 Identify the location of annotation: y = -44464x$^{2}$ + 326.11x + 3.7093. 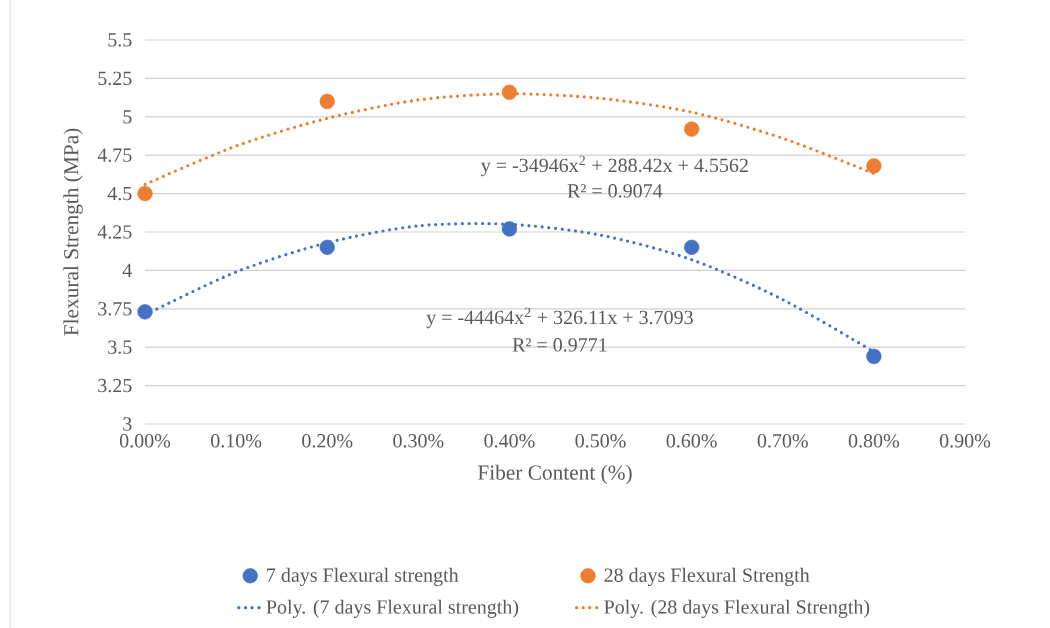
(559, 318).